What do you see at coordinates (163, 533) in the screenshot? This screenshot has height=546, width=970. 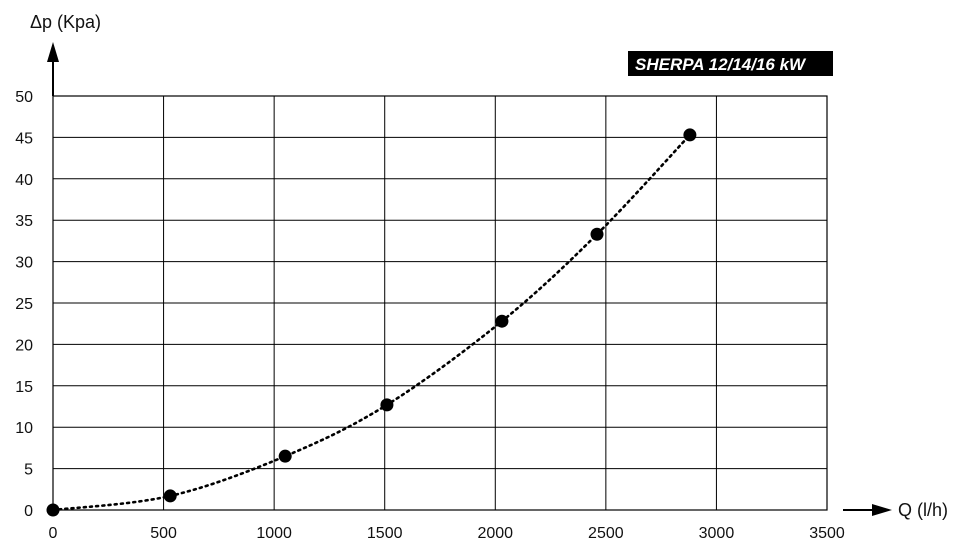 I see `x-tick-label: 500` at bounding box center [163, 533].